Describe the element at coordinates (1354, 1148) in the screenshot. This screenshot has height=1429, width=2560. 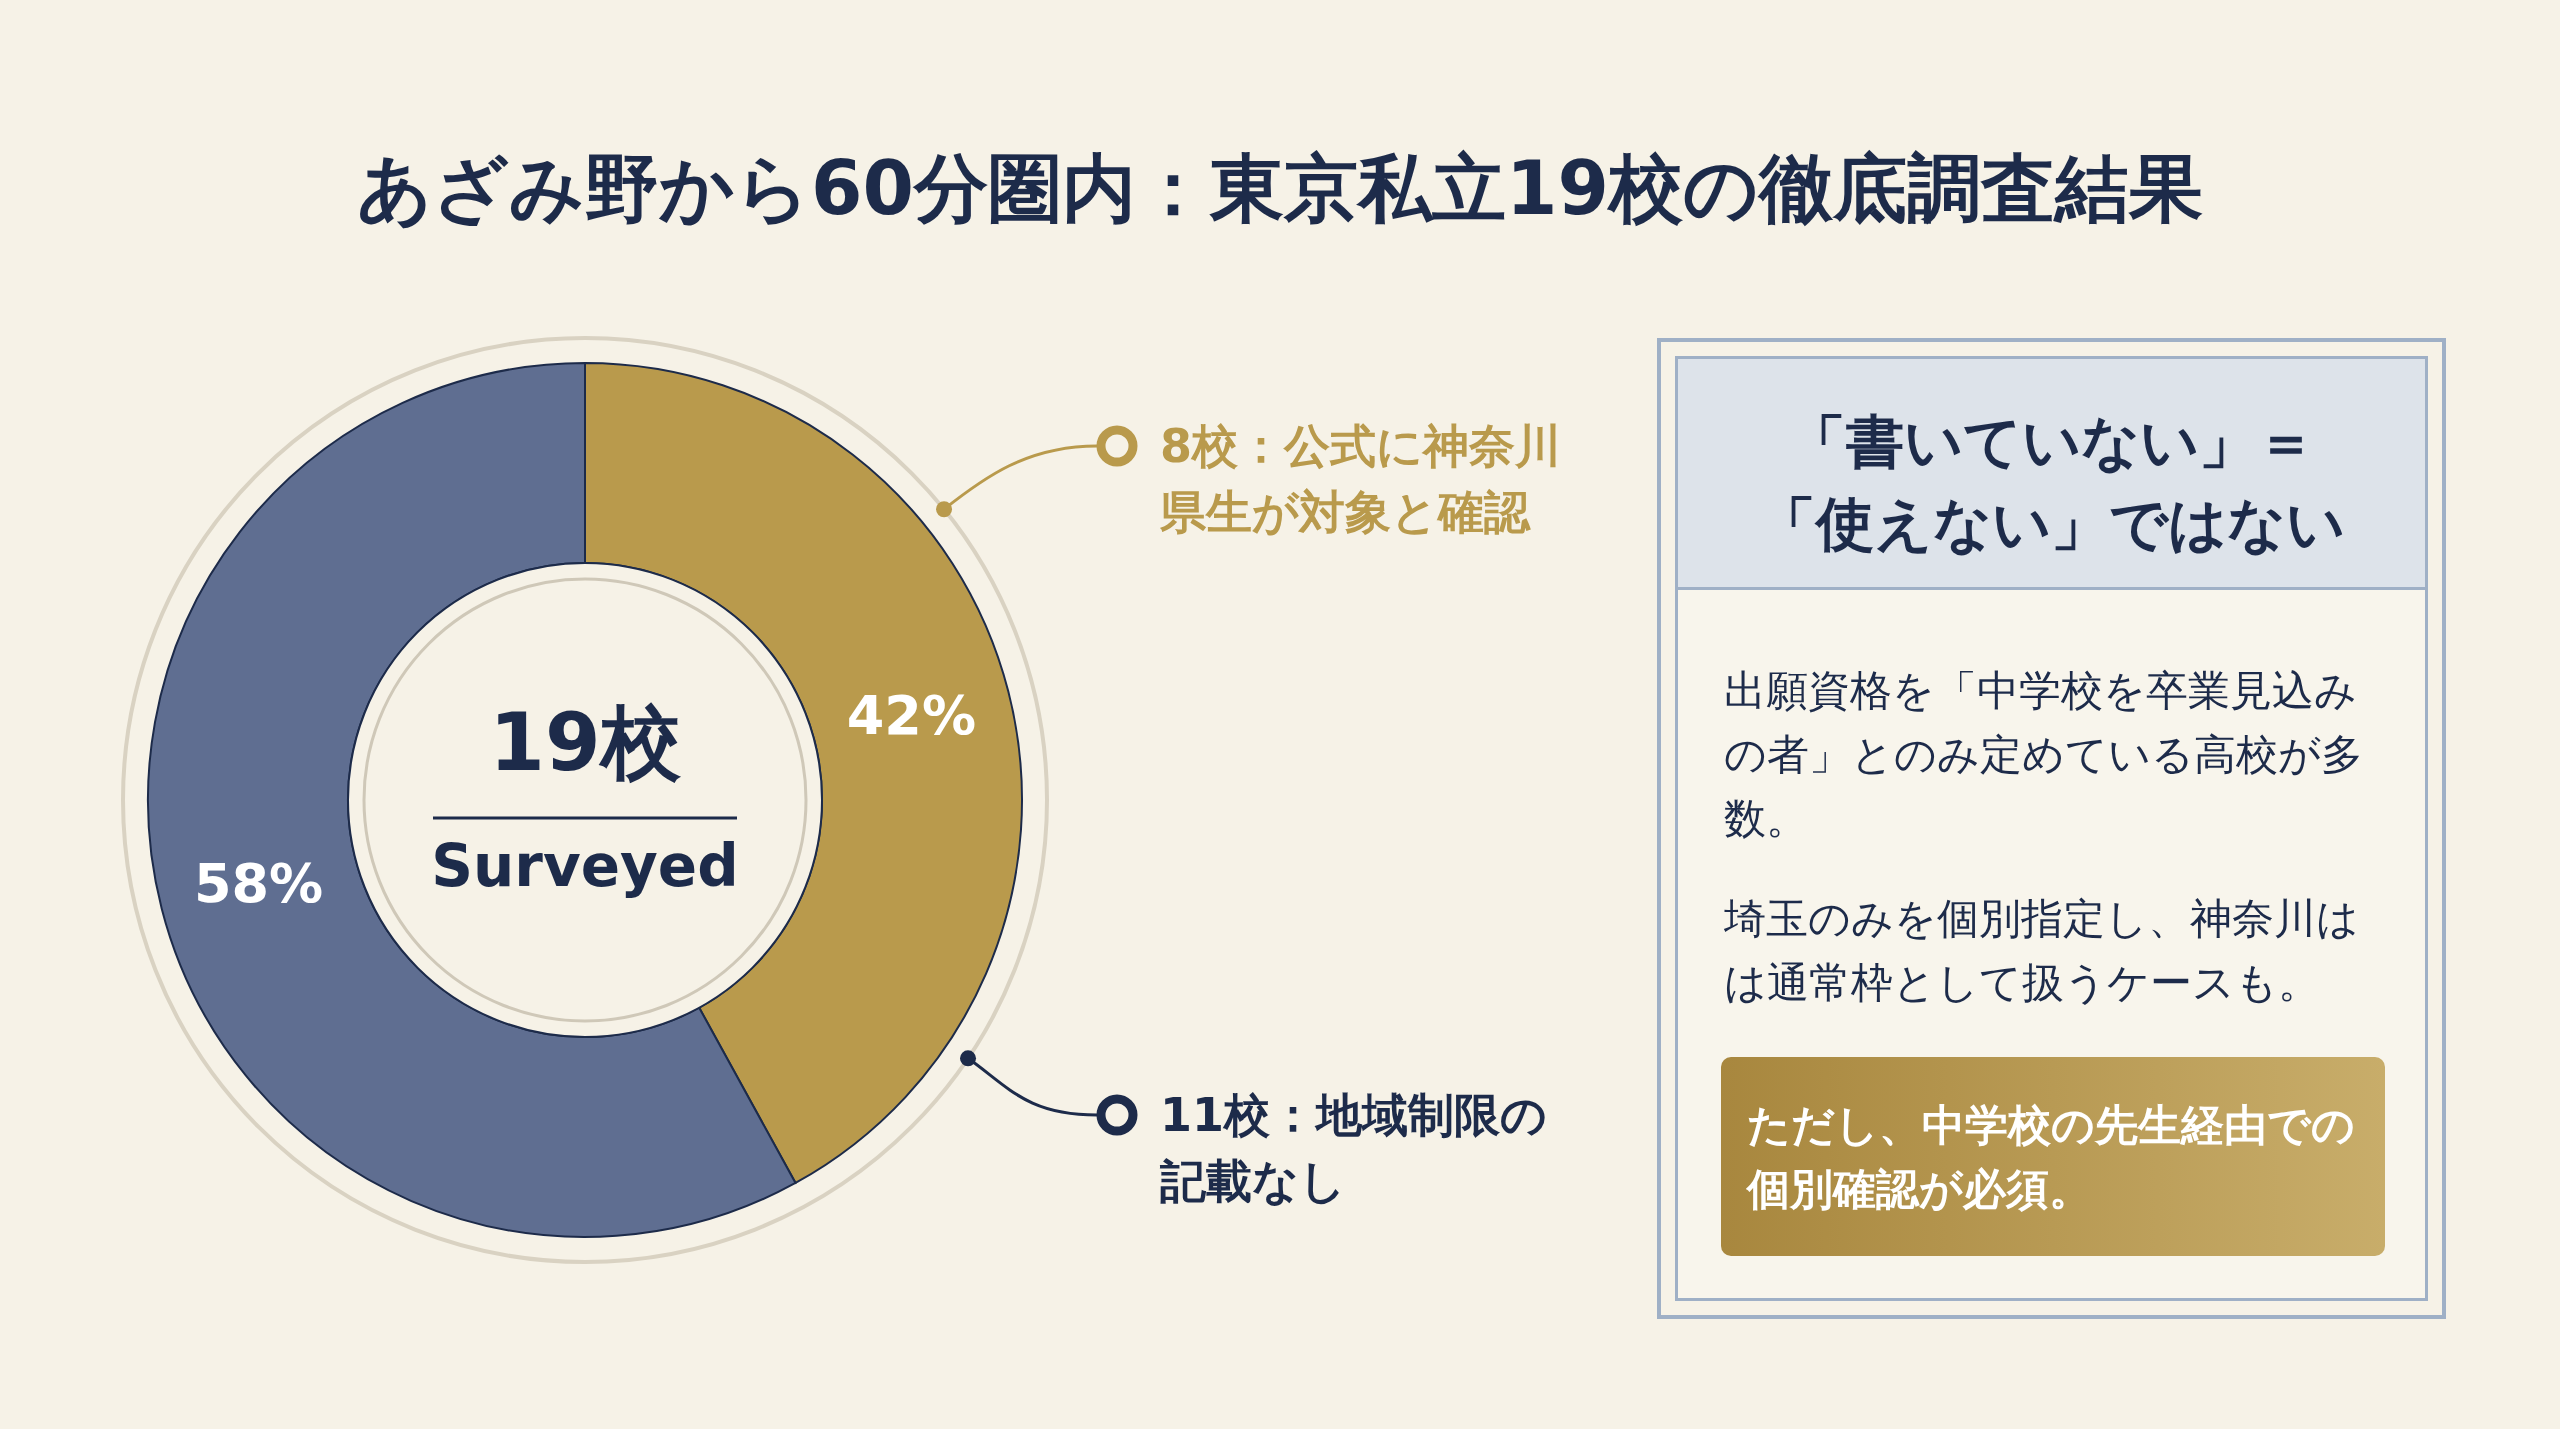
I see `legend-label: 11校：地域制限の記載なし` at that location.